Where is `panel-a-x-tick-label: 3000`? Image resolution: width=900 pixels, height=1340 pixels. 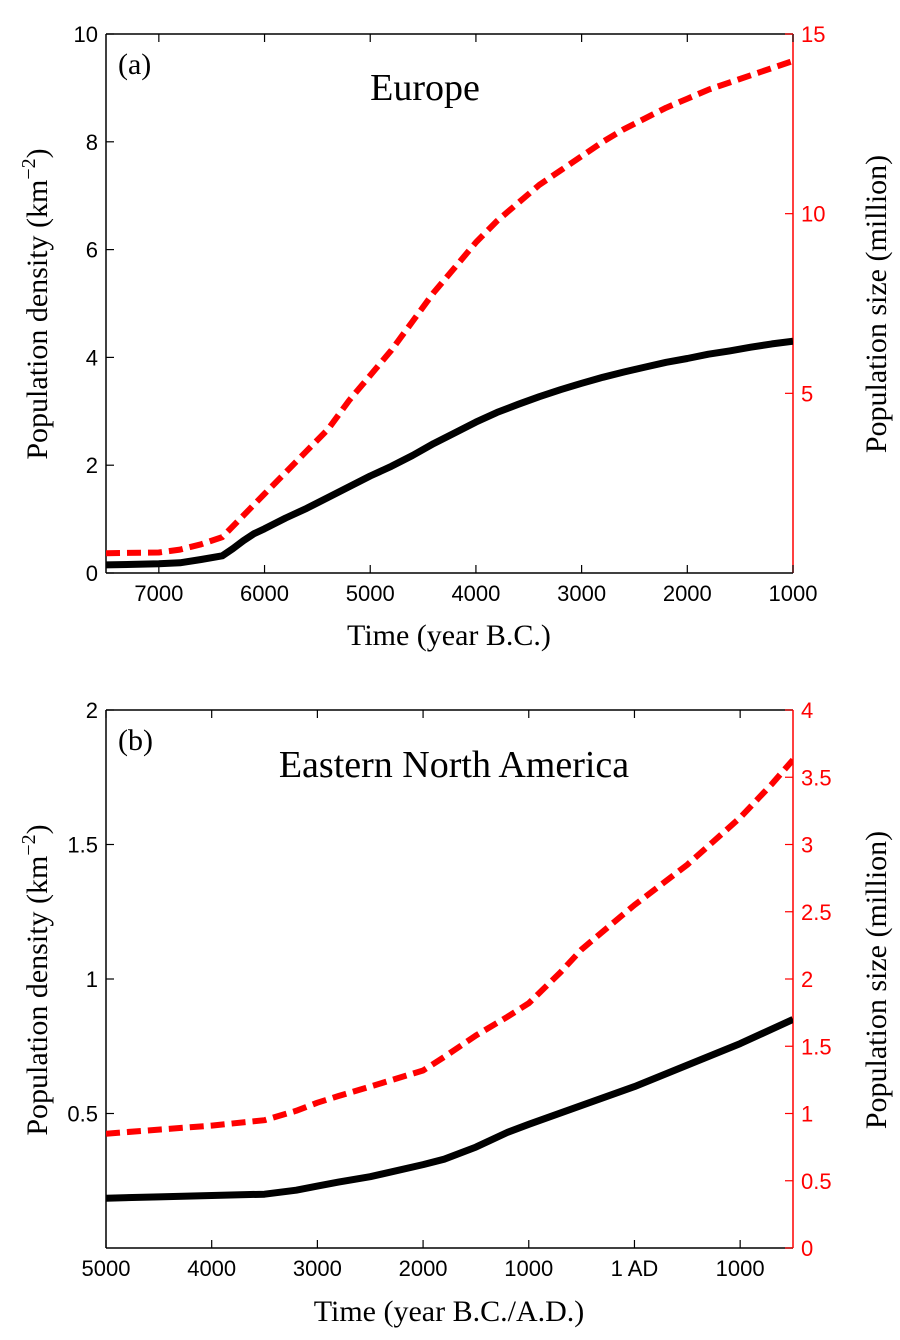 panel-a-x-tick-label: 3000 is located at coordinates (581, 593).